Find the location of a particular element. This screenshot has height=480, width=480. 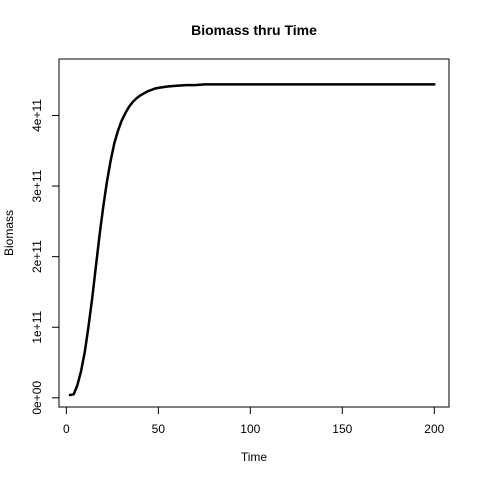

x-tick-label: 200 is located at coordinates (434, 429).